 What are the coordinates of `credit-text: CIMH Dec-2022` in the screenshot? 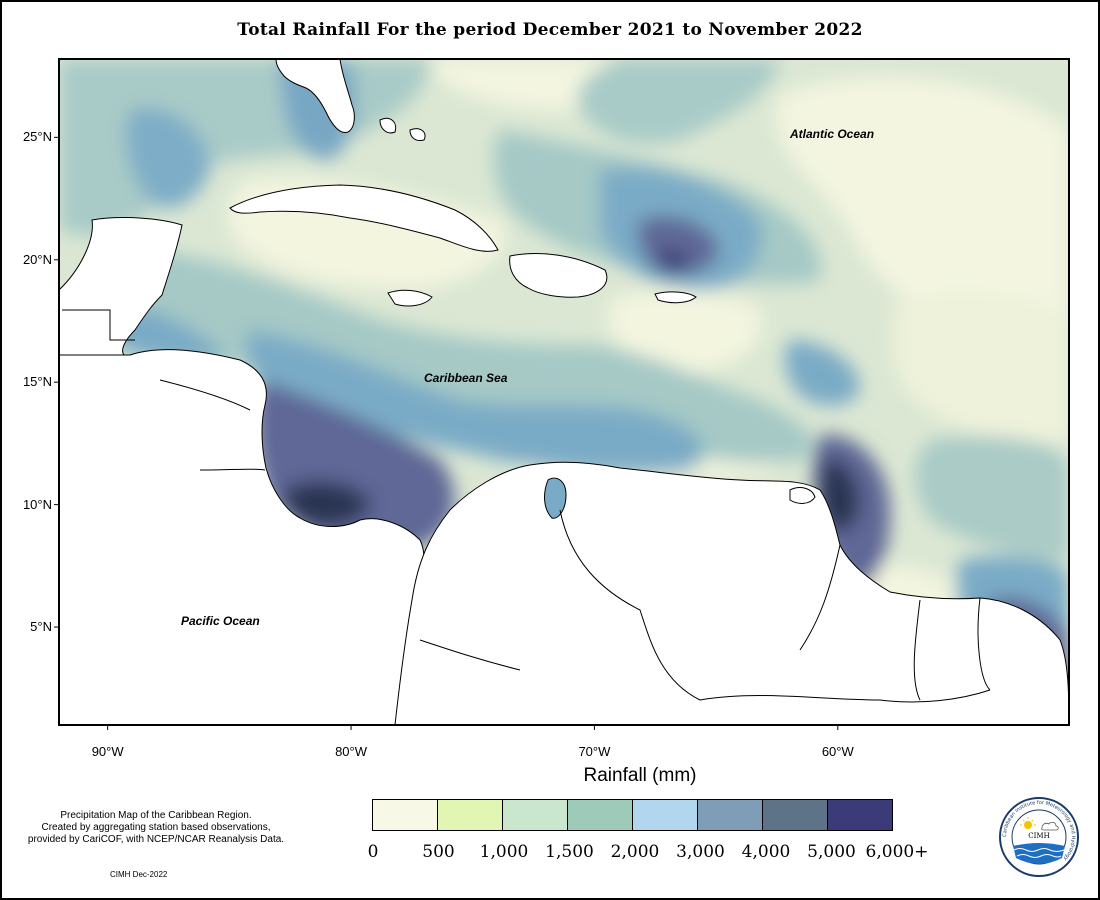 It's located at (139, 874).